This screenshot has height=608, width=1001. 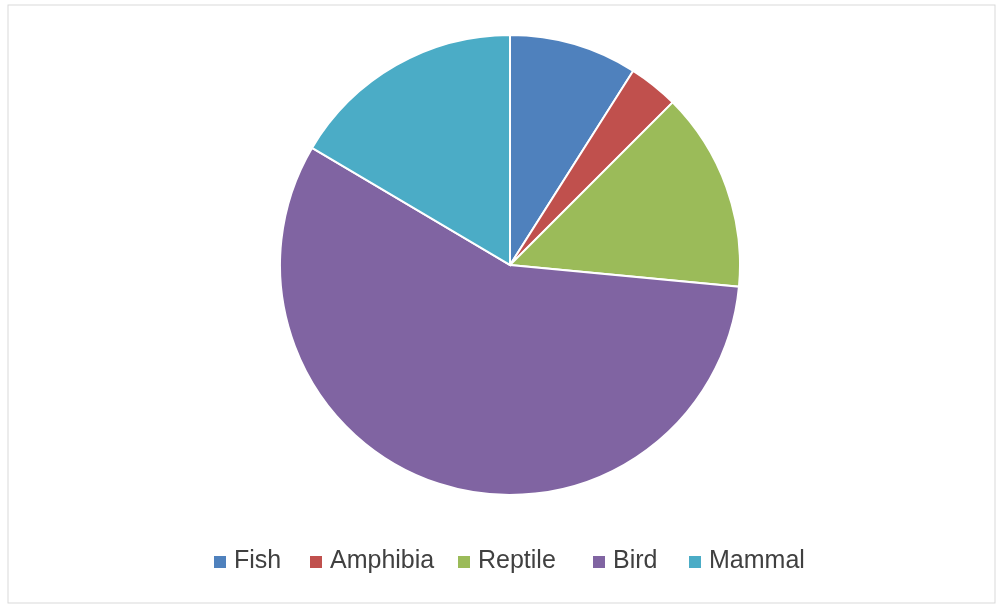 What do you see at coordinates (517, 559) in the screenshot?
I see `legend-label: Reptile` at bounding box center [517, 559].